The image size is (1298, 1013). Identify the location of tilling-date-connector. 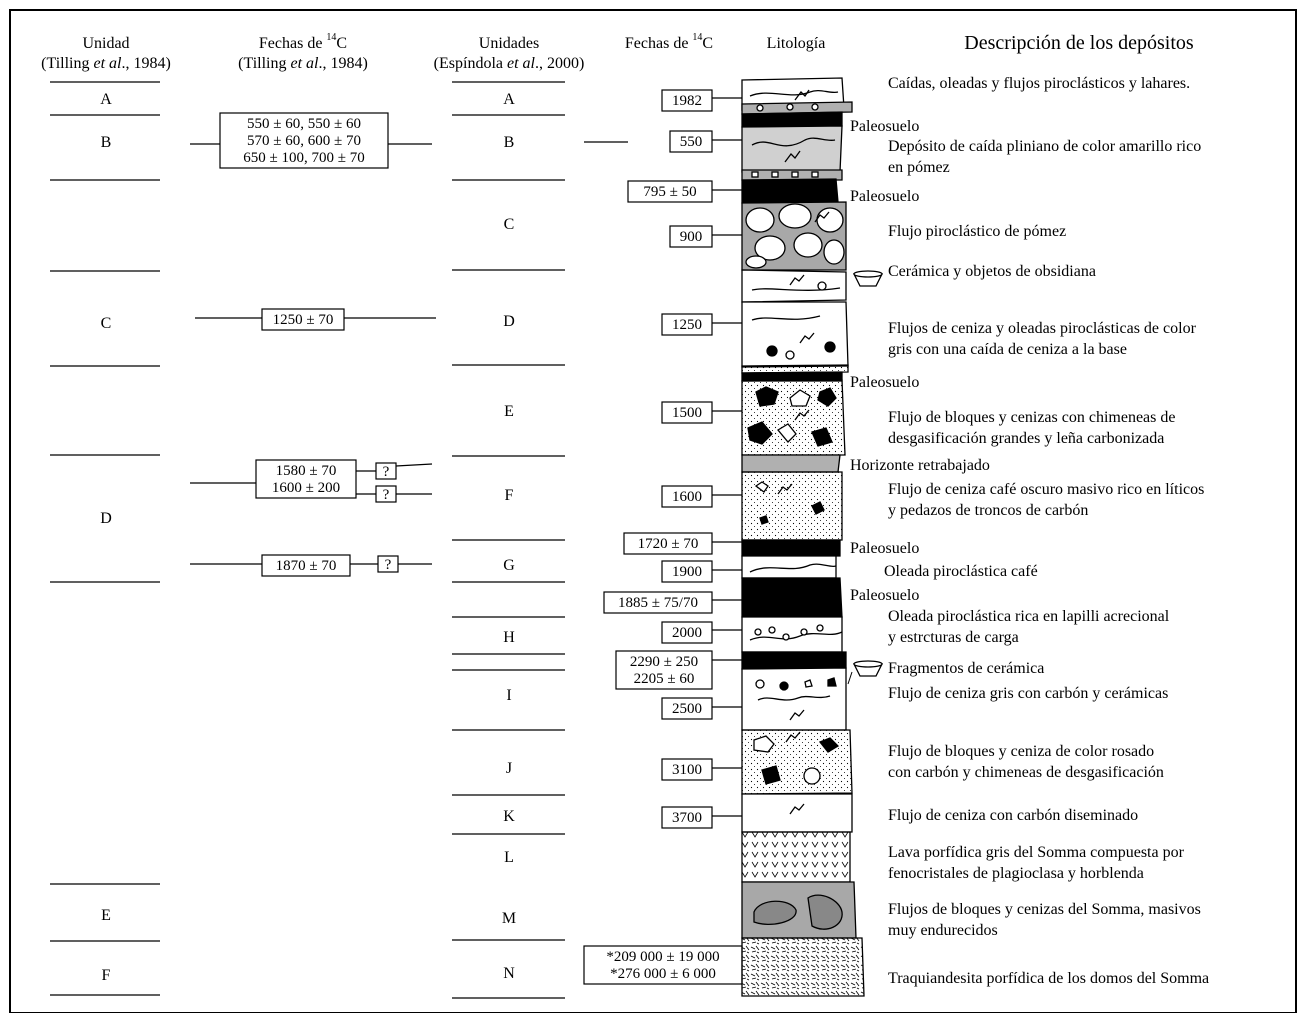
(414, 465).